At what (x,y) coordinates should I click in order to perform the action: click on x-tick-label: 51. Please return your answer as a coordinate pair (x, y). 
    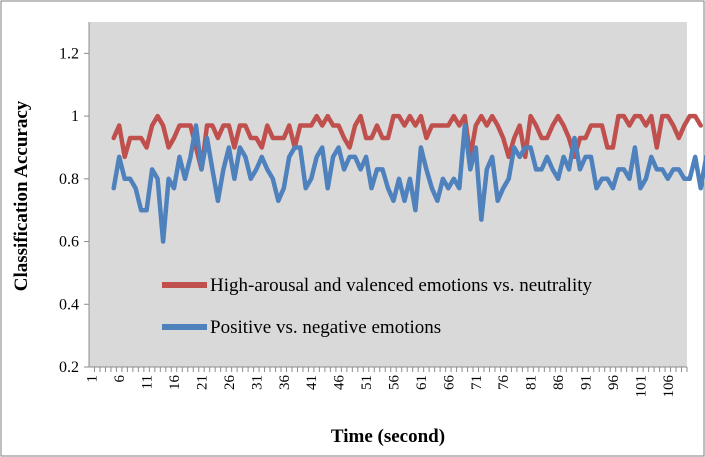
    Looking at the image, I should click on (367, 382).